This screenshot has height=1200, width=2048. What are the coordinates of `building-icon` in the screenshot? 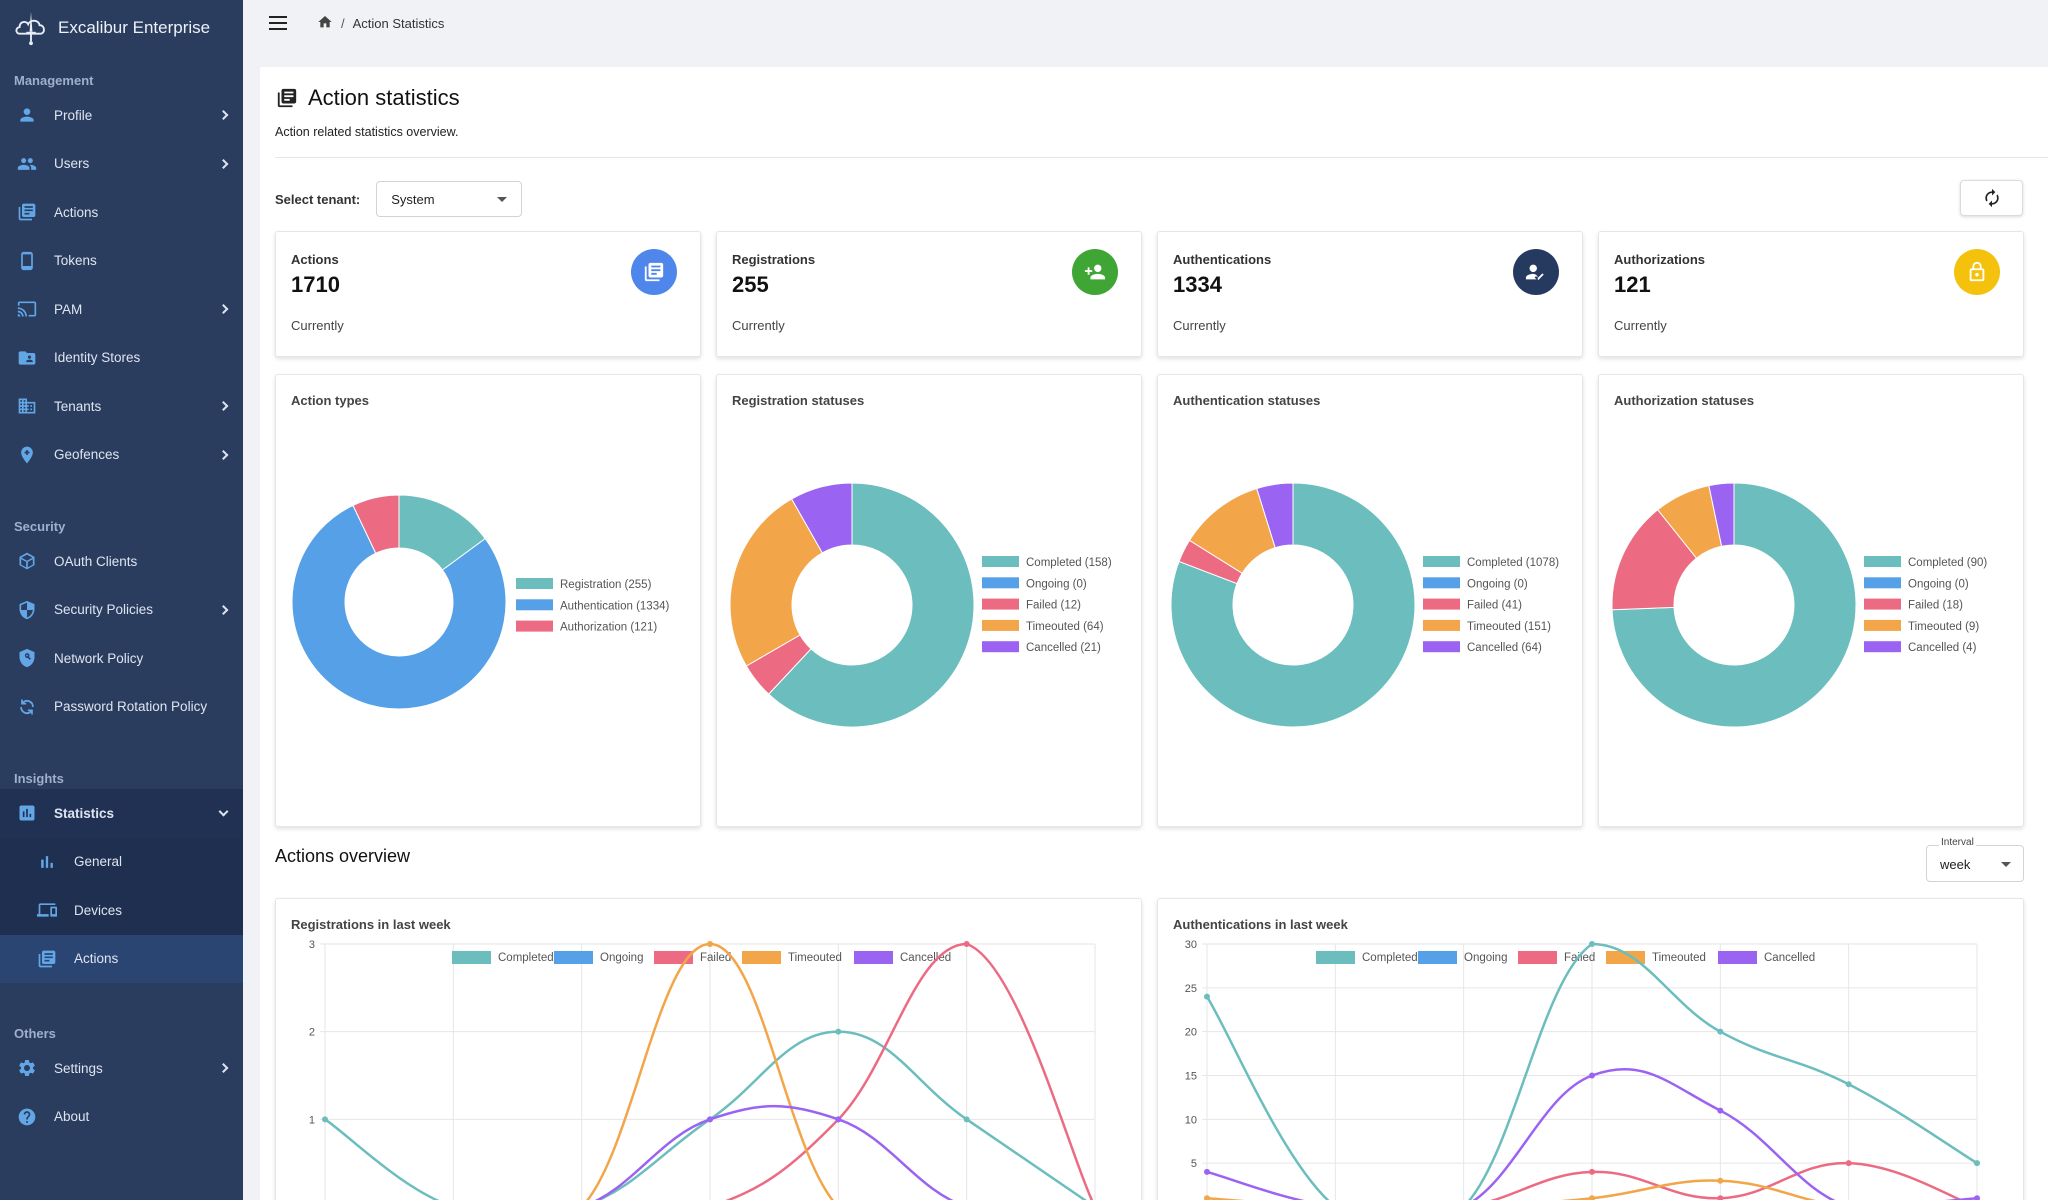 It's located at (27, 406).